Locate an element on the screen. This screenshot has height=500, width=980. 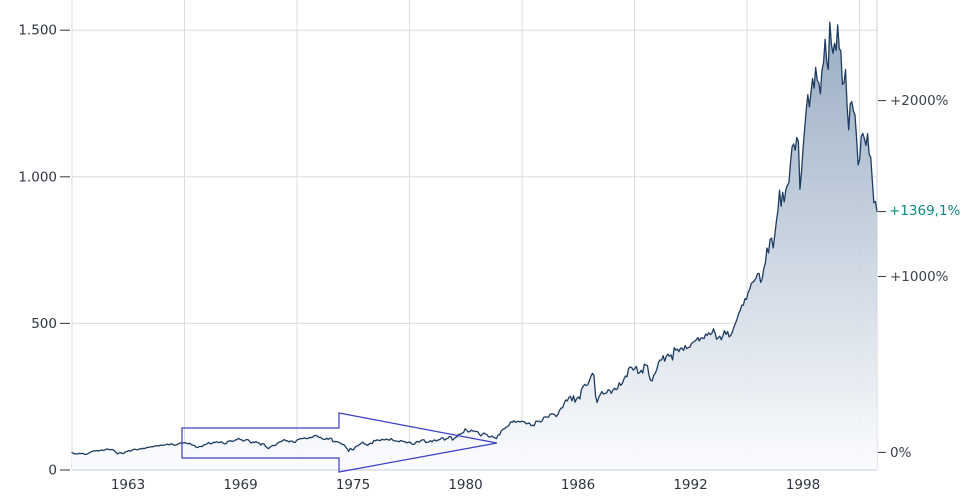
y-axis-label: 1.500 is located at coordinates (37, 31).